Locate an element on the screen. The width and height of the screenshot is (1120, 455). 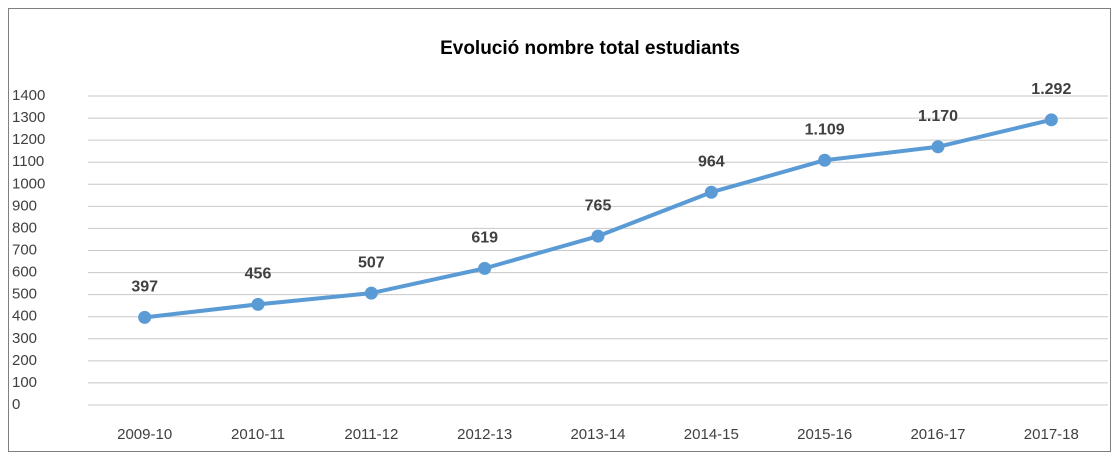
data-label: 1.170 is located at coordinates (938, 116).